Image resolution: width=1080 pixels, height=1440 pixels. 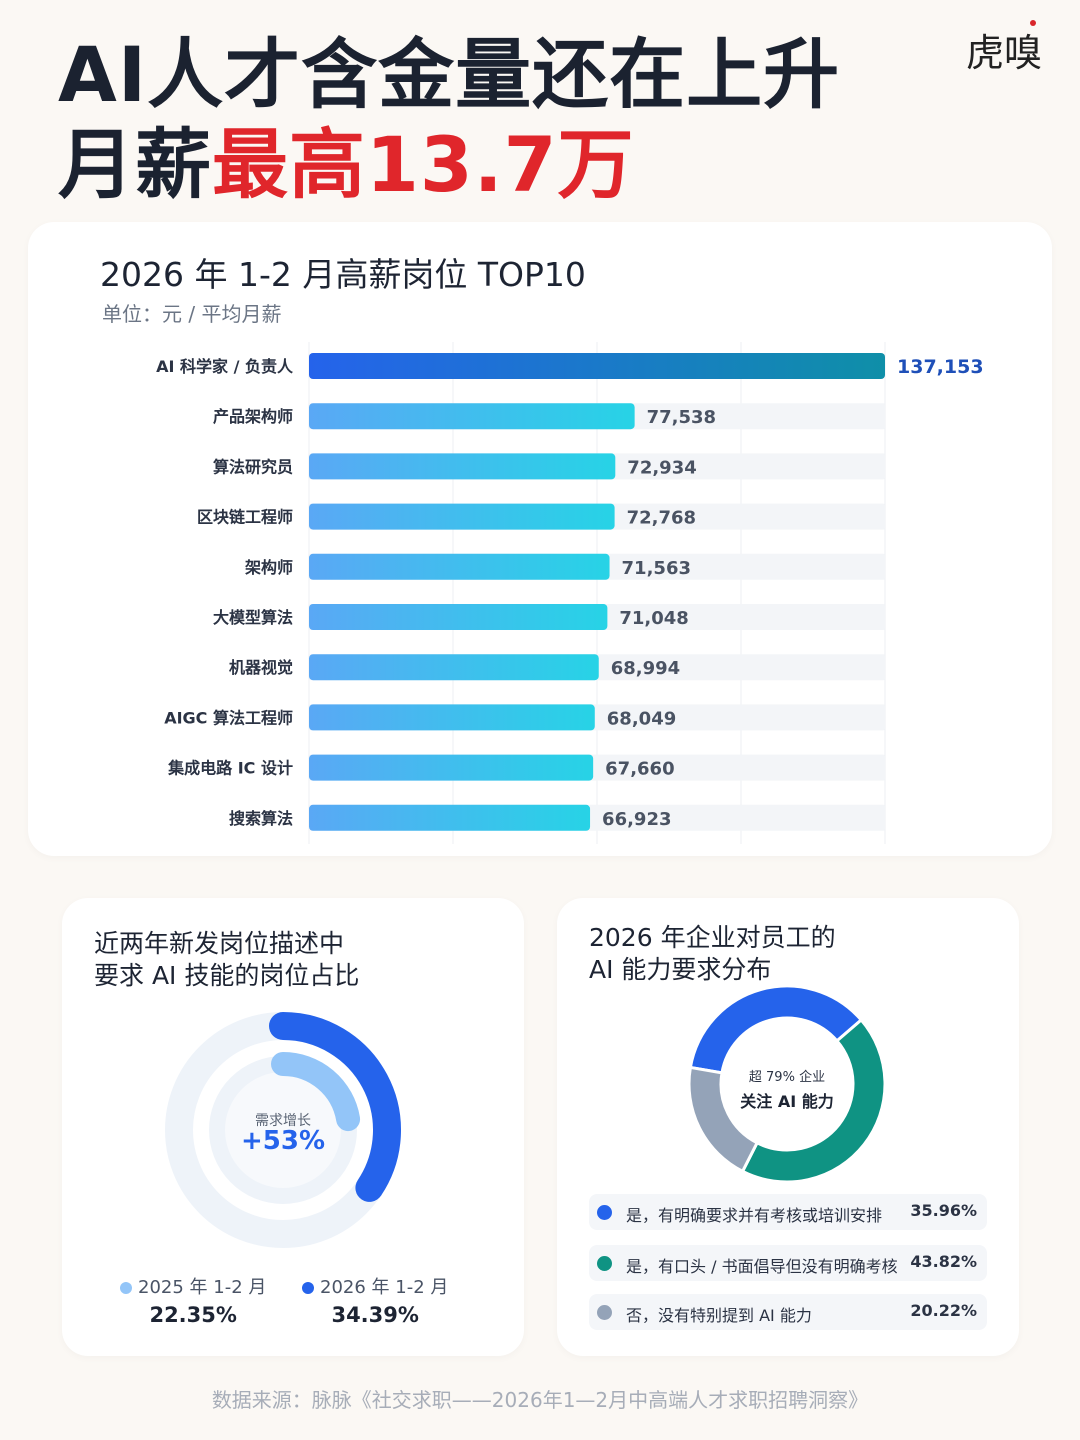 I want to click on bar-value-label: 71,048, so click(x=653, y=618).